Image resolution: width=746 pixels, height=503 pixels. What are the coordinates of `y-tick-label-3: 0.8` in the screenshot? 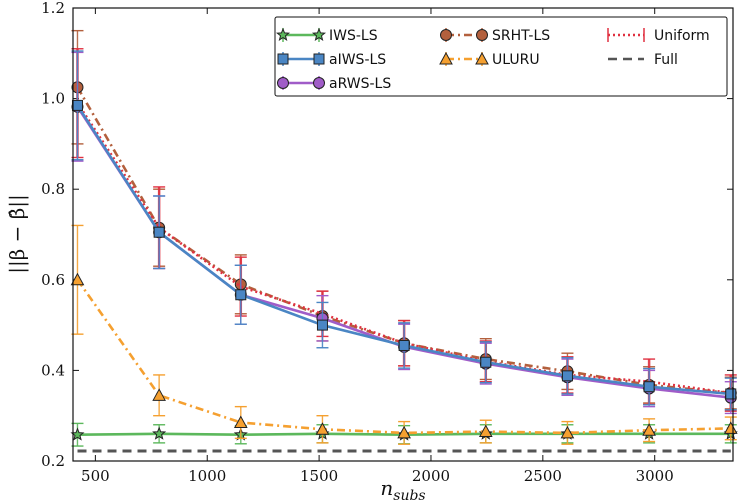 It's located at (53, 189).